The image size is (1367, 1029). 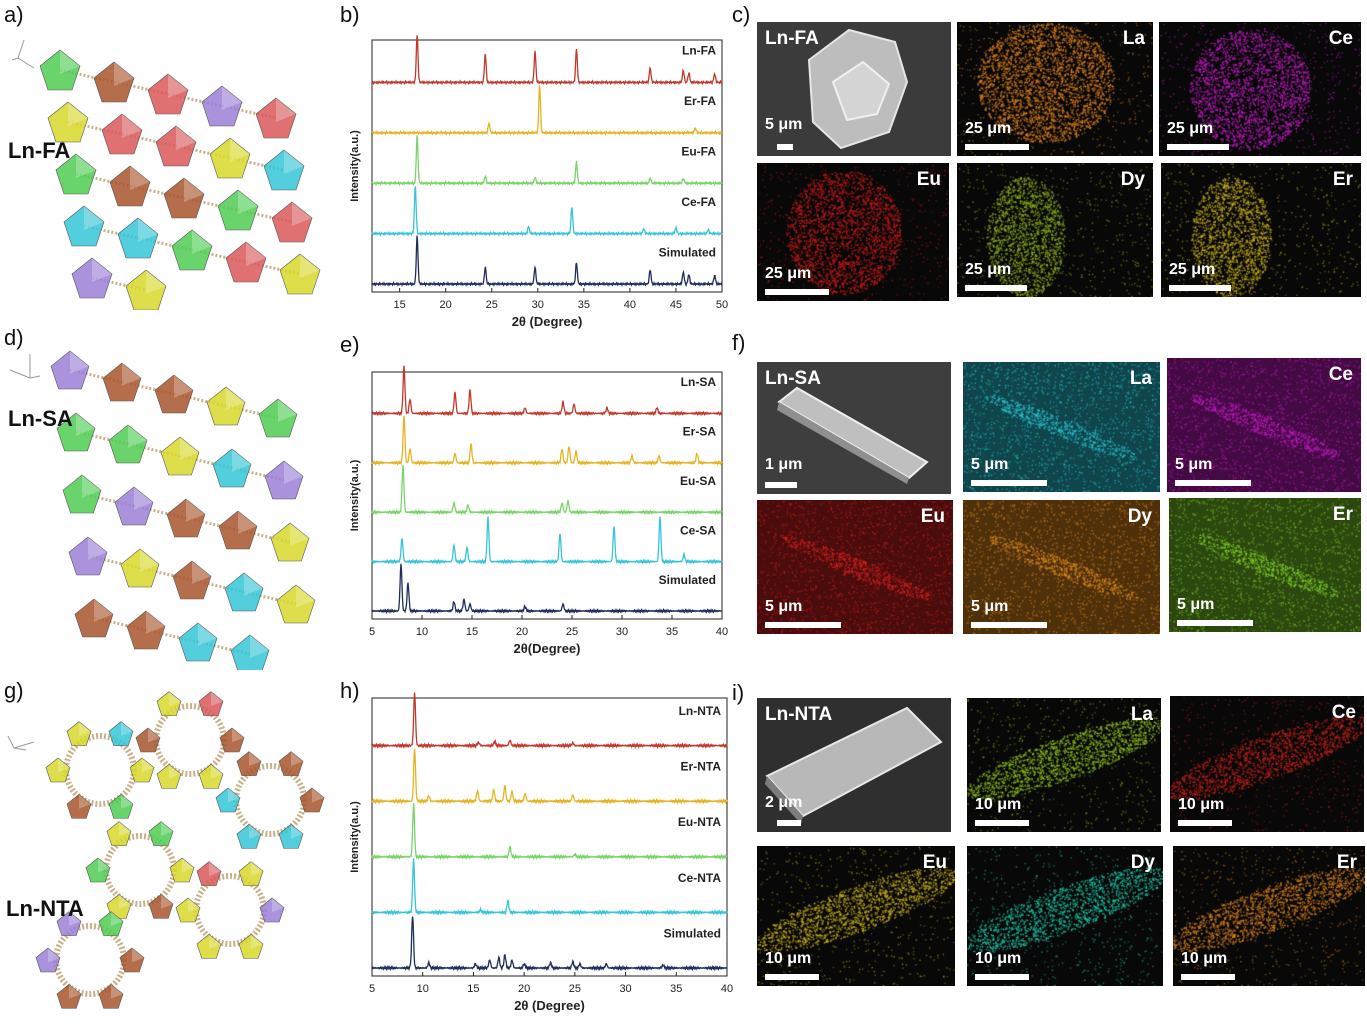 I want to click on plot-frame, so click(x=549, y=837).